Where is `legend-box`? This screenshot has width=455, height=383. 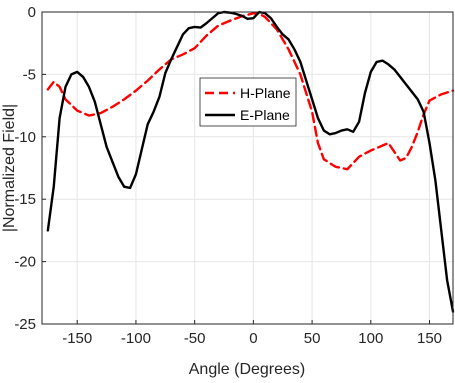
legend-box is located at coordinates (248, 102).